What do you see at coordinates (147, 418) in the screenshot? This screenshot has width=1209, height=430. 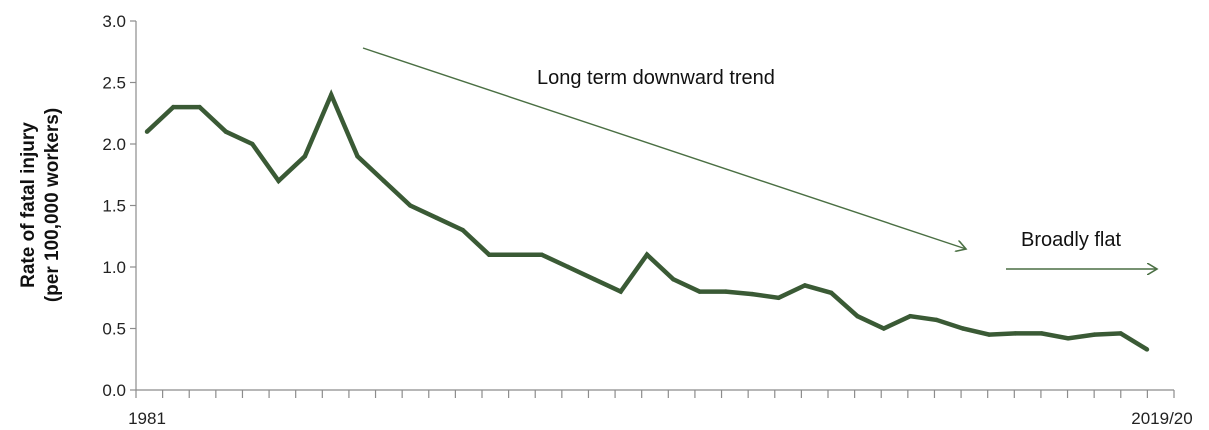 I see `x-tick-label-first: 1981` at bounding box center [147, 418].